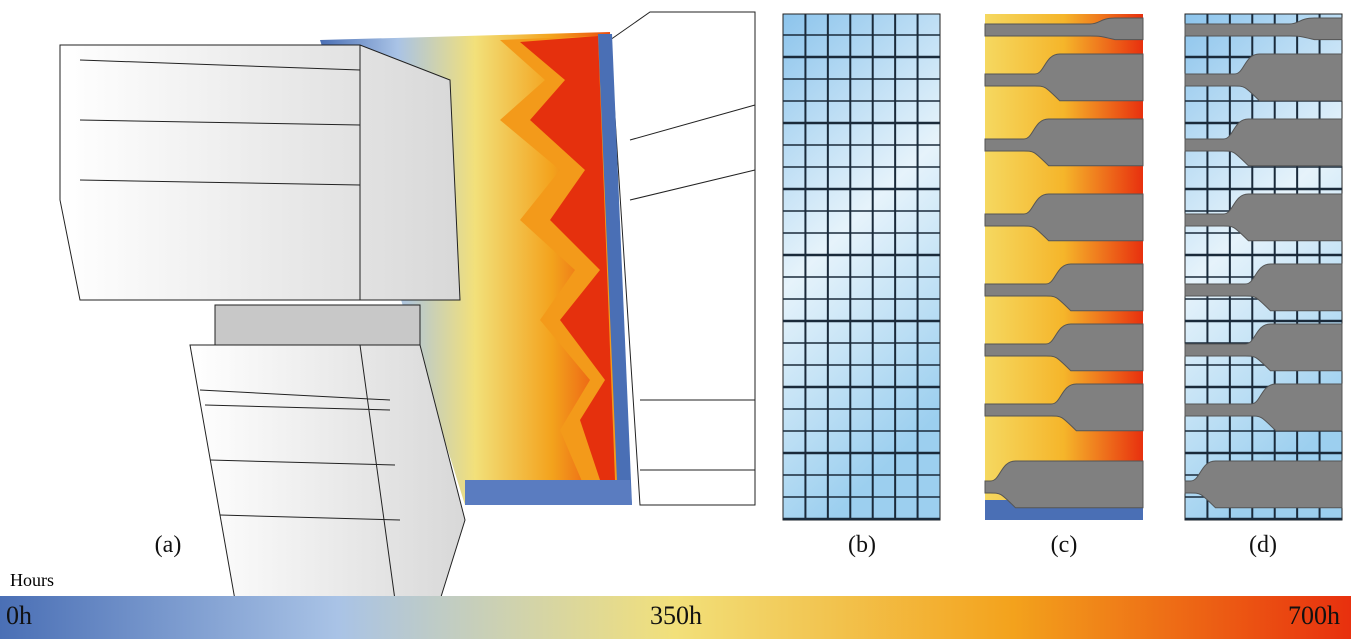 The image size is (1351, 639). I want to click on panel-label: (d), so click(1263, 545).